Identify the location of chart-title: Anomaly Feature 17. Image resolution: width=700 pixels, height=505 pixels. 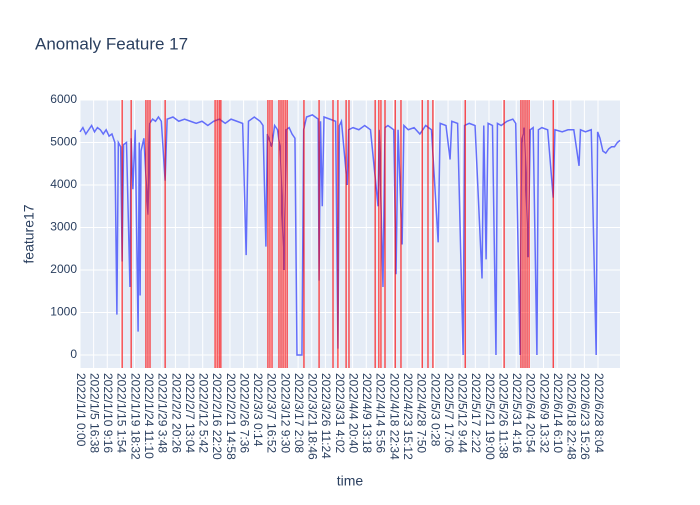
(111, 43).